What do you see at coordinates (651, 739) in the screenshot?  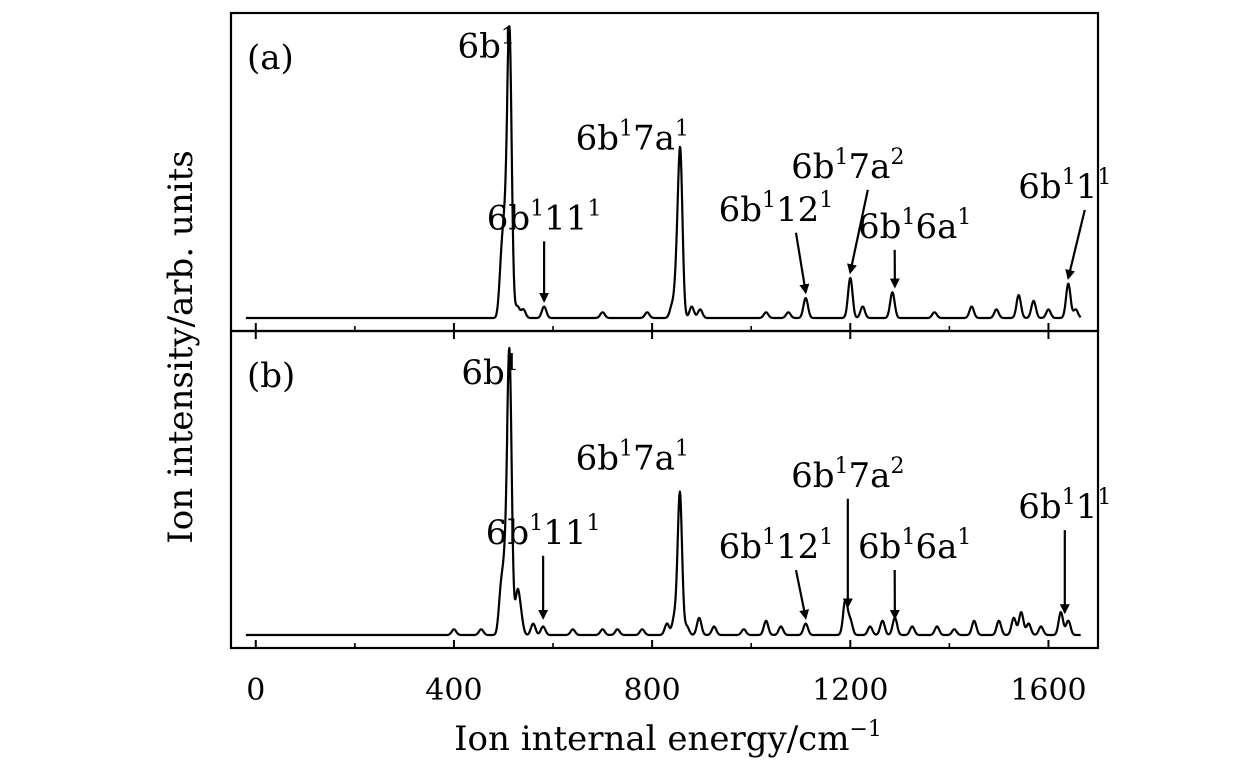 I see `x-axis-label-main: Ion internal energy/cm` at bounding box center [651, 739].